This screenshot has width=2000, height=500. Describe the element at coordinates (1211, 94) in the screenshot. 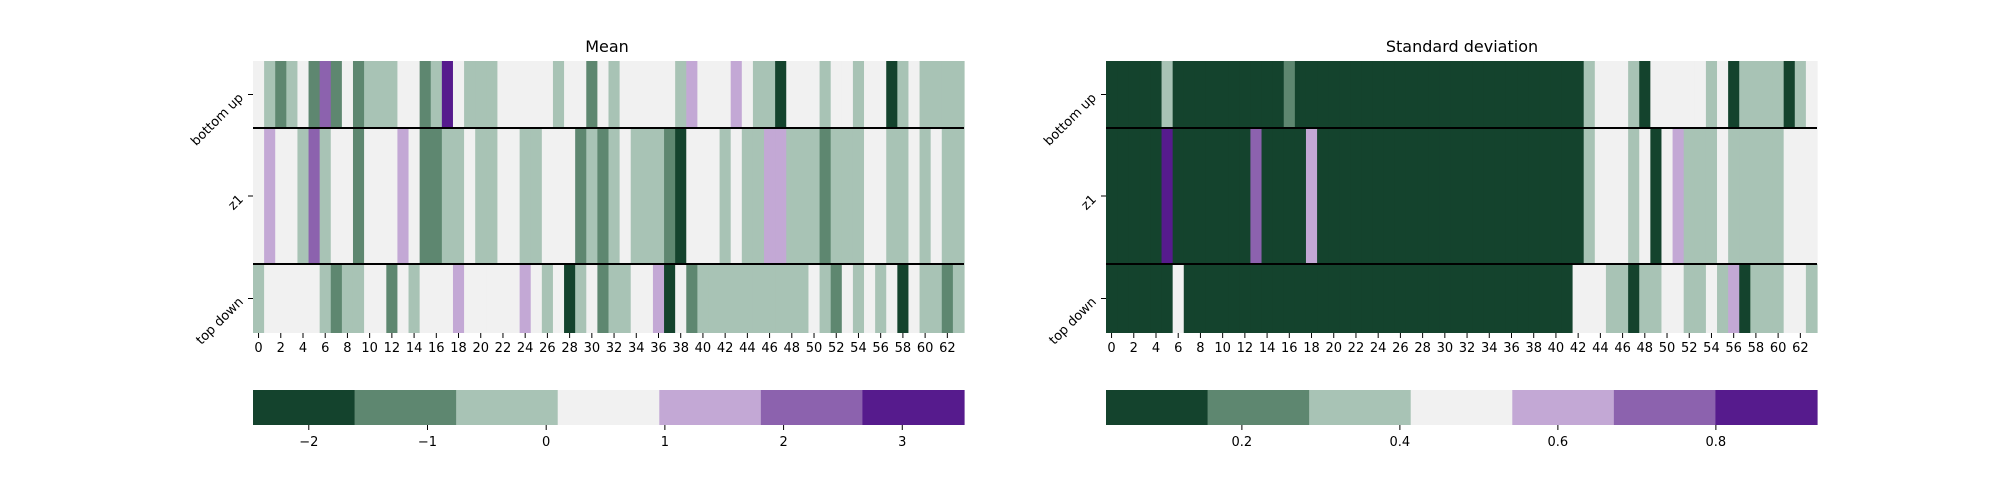

I see `std-cell-r0-c9` at that location.